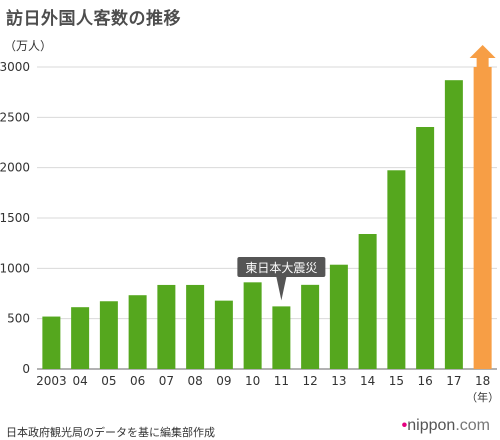  What do you see at coordinates (93, 19) in the screenshot?
I see `chart-title: 訪日外国人客数の推移` at bounding box center [93, 19].